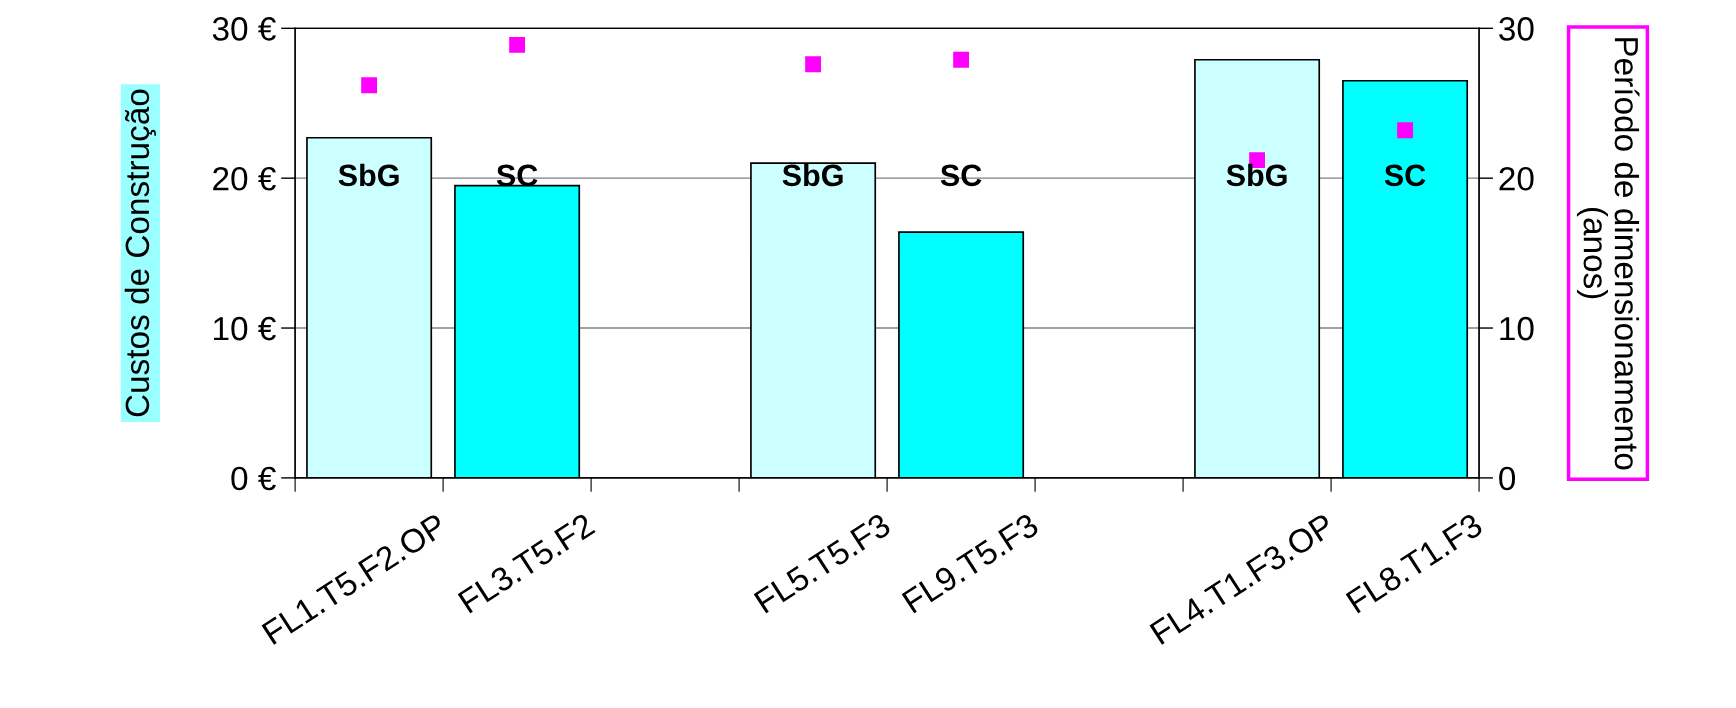  I want to click on y2-tick-label: 0, so click(1507, 478).